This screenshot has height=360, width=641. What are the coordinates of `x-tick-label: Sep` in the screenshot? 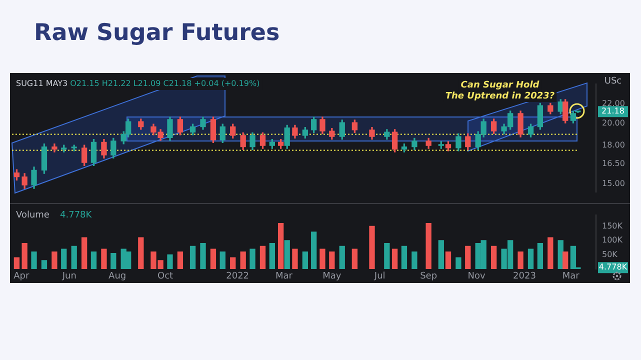 It's located at (429, 277).